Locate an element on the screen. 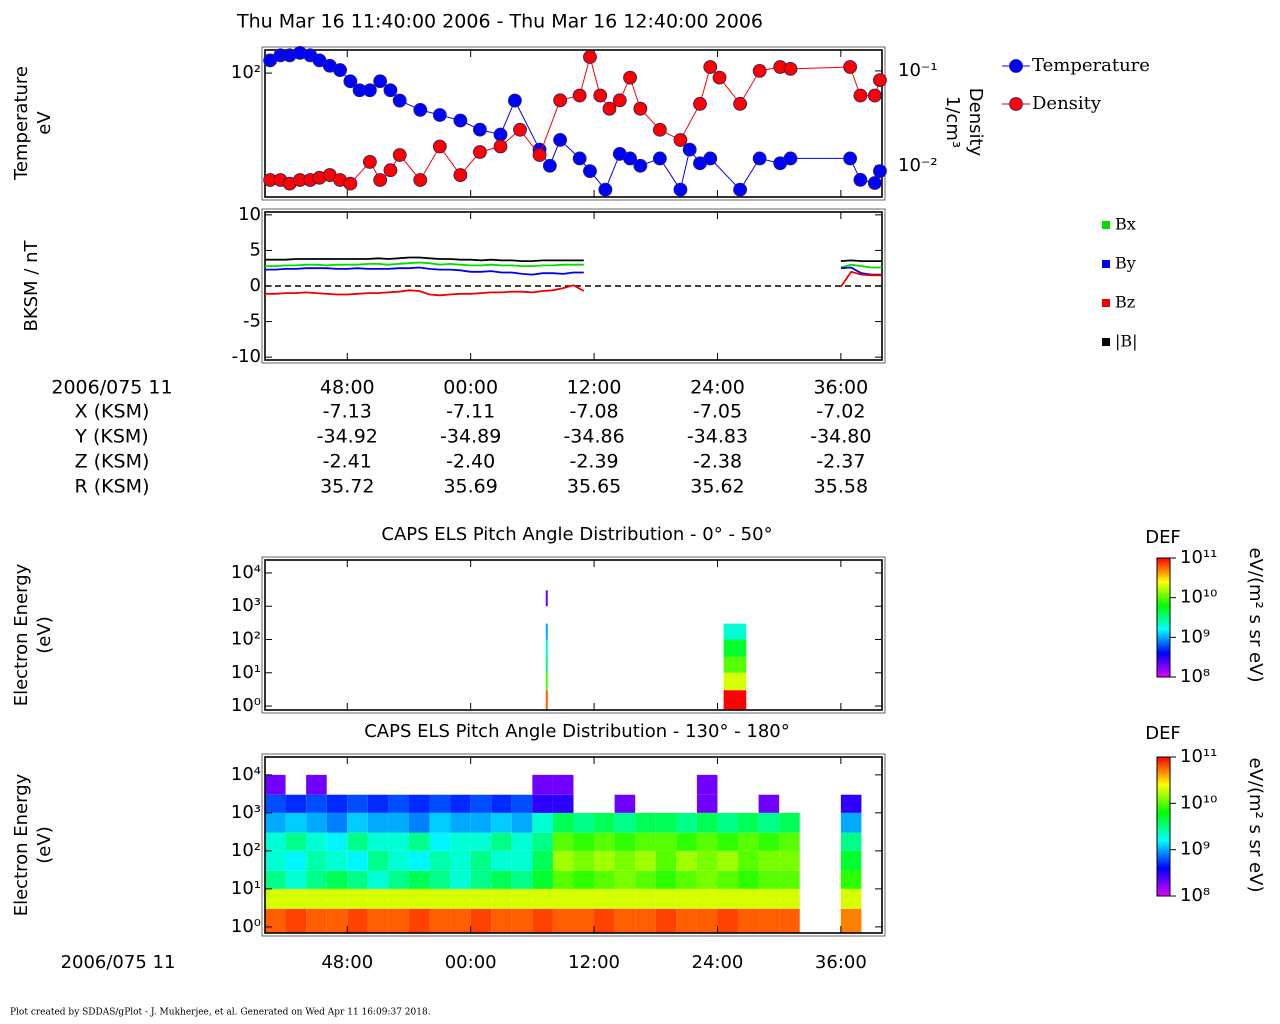  y-tick-label: -5 is located at coordinates (252, 321).